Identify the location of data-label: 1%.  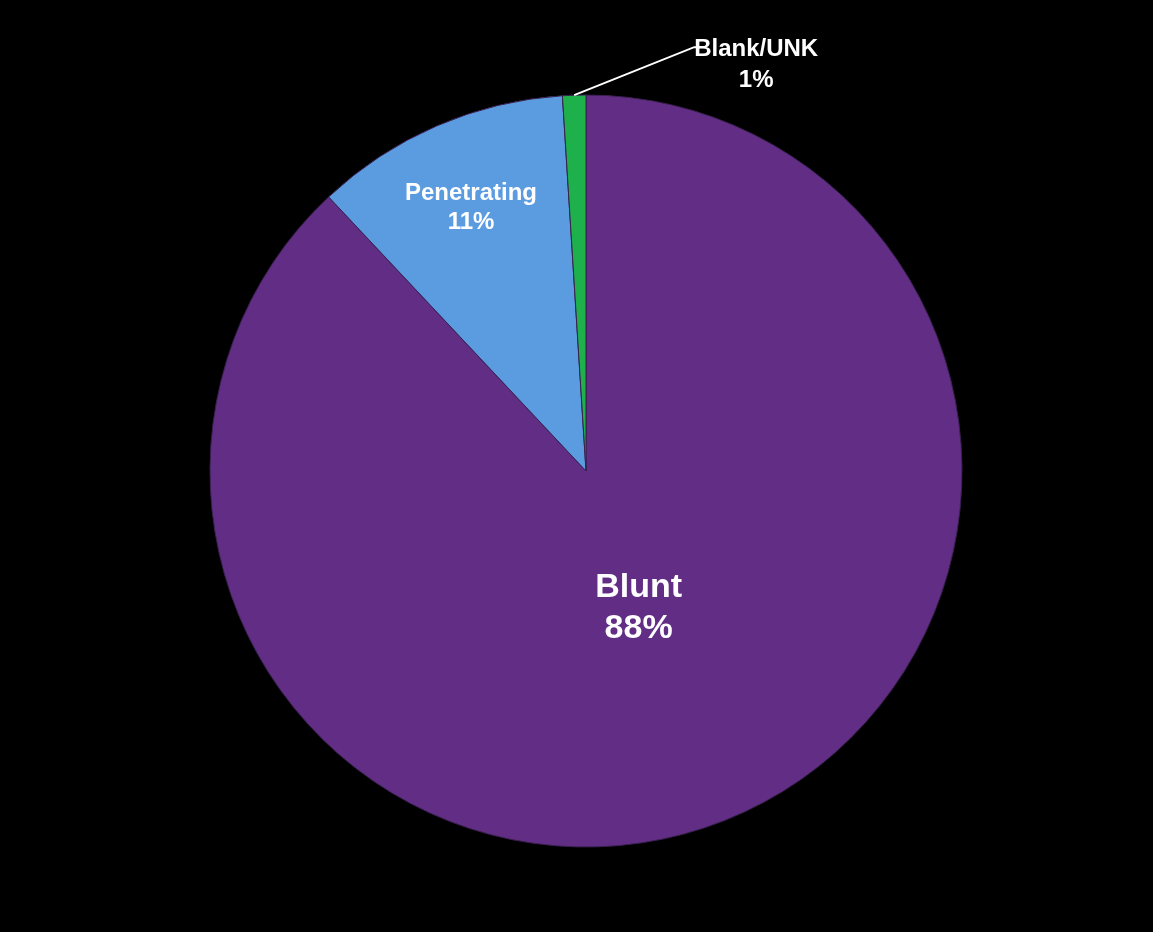
(756, 78).